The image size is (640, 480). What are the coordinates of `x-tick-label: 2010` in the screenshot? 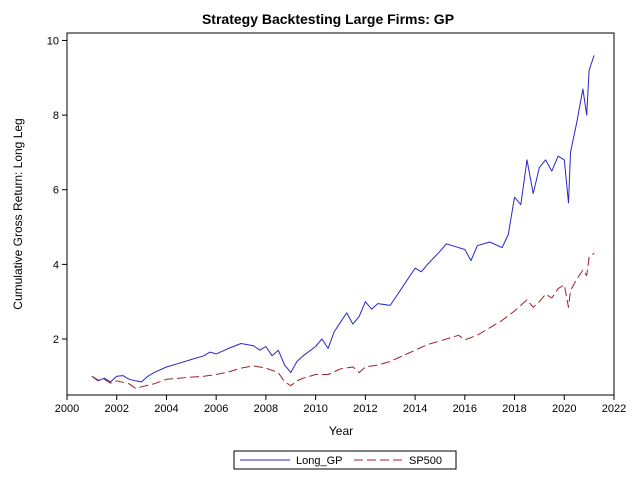 It's located at (315, 409).